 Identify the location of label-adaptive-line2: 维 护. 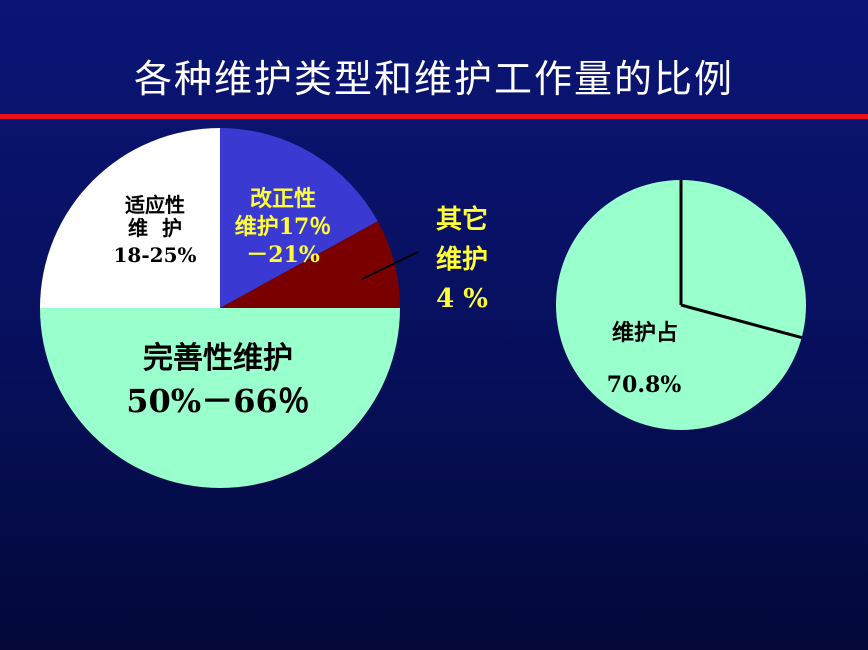
(155, 228).